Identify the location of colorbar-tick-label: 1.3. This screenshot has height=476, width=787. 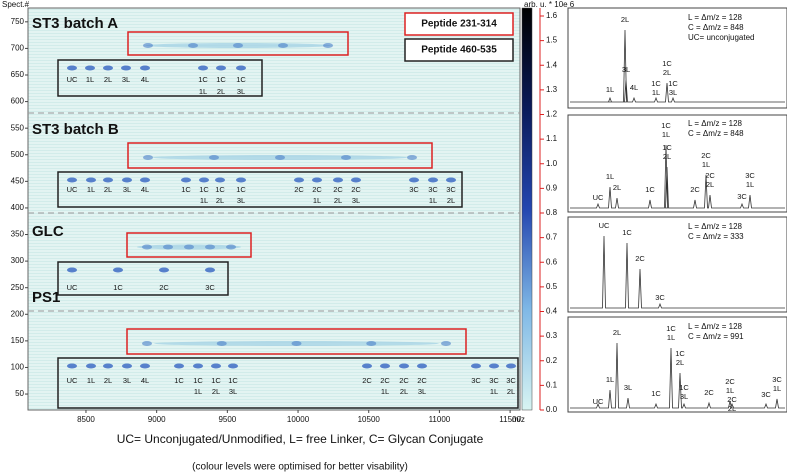
(552, 89).